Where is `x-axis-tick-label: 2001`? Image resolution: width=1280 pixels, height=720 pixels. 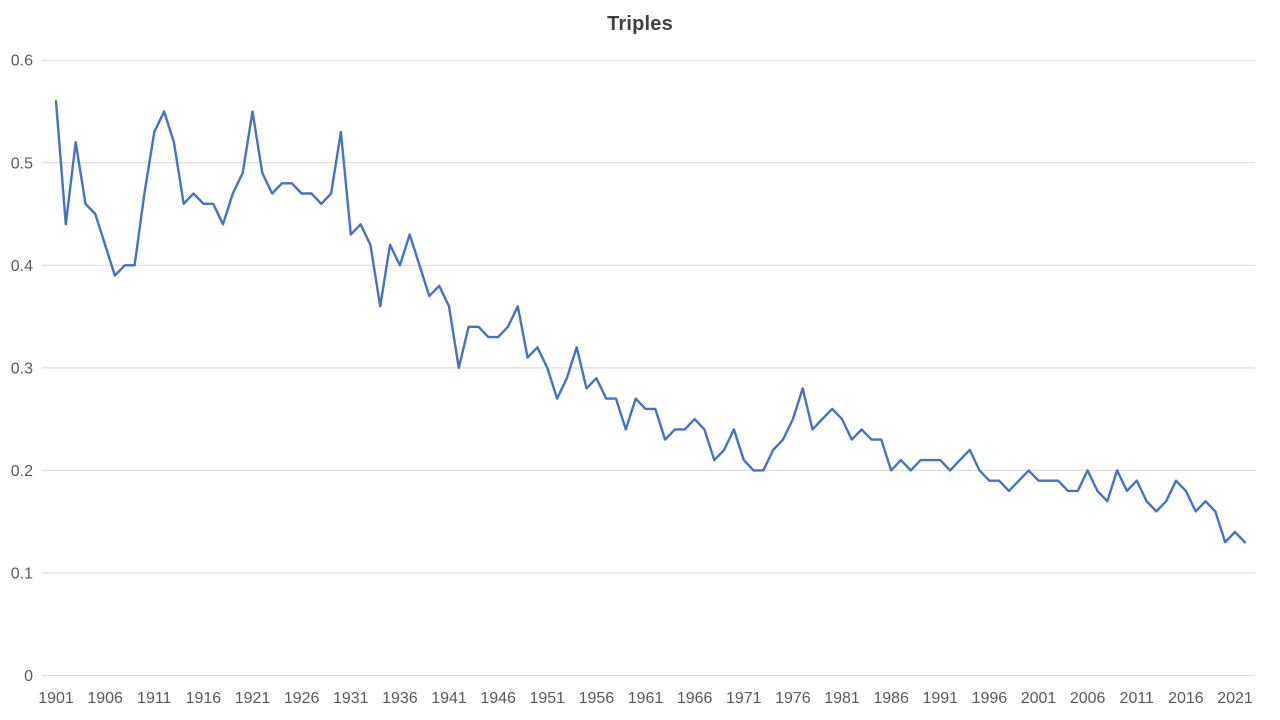 x-axis-tick-label: 2001 is located at coordinates (1039, 698).